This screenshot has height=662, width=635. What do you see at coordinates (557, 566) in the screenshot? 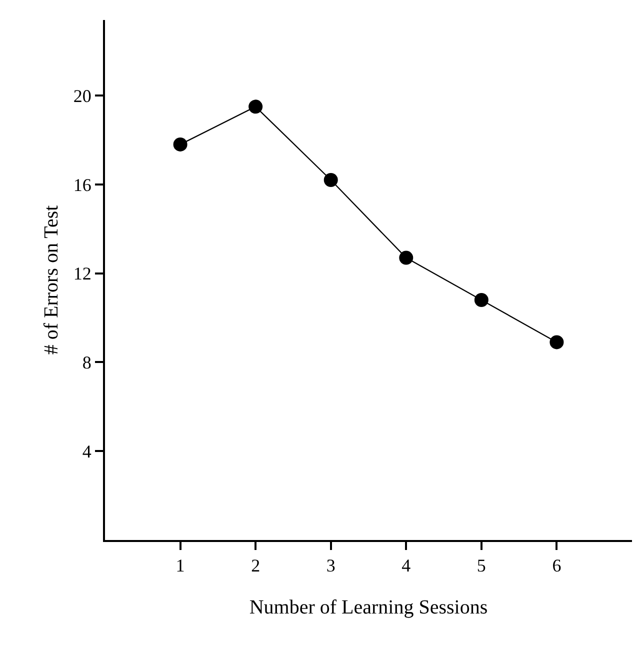
I see `x-tick-label: 6` at bounding box center [557, 566].